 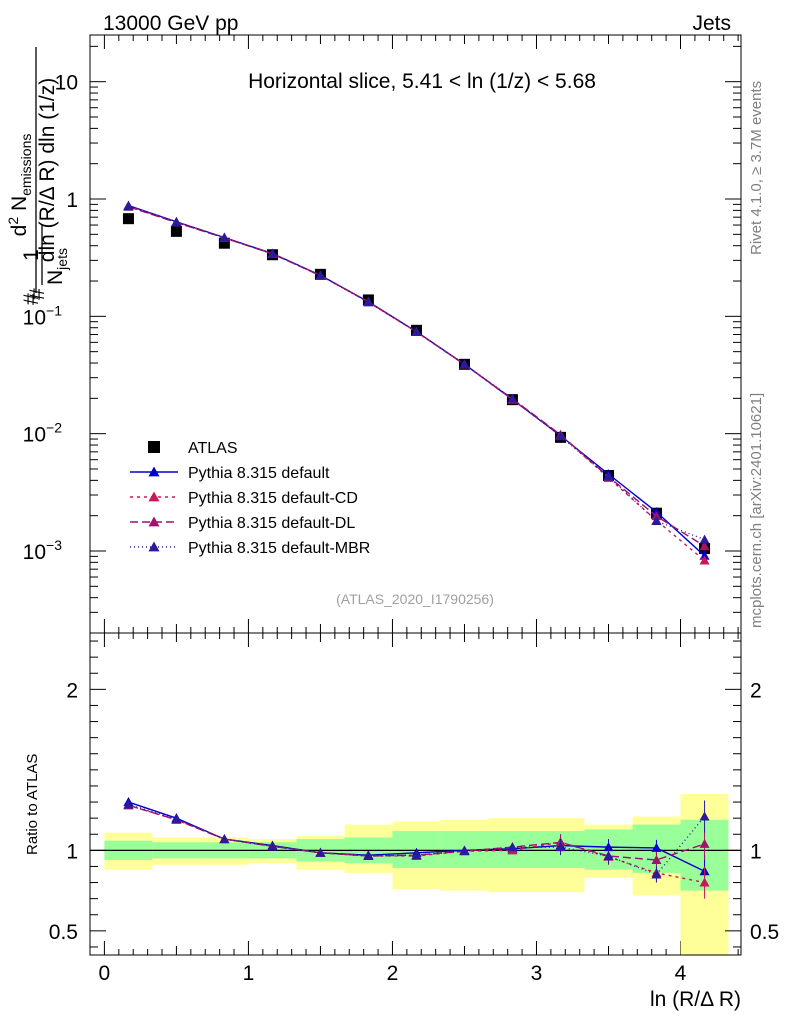 I want to click on legend-marker-atlas, so click(x=154, y=447).